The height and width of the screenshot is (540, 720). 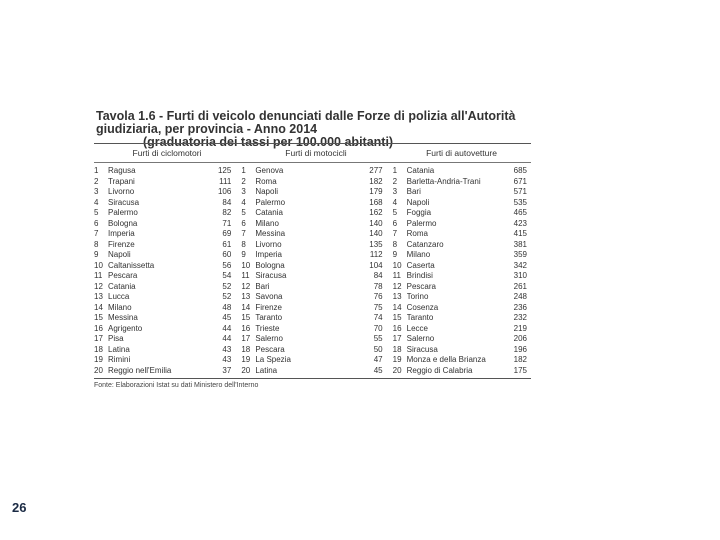 I want to click on rank-cell: 7, so click(x=395, y=233).